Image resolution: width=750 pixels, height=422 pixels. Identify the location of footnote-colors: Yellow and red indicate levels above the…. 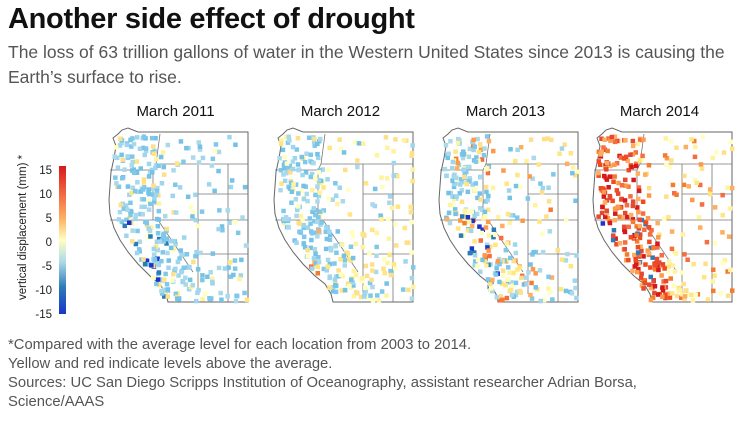
(170, 364).